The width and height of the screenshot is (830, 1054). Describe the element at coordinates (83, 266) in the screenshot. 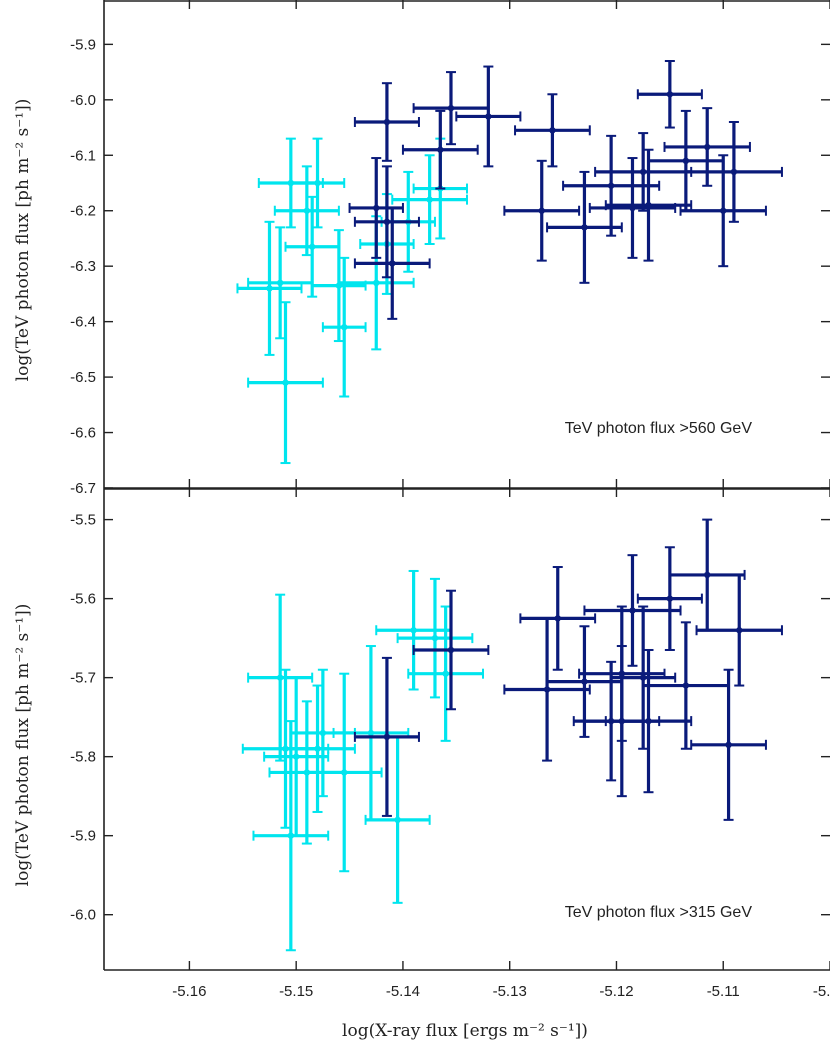

I see `y-tick-label: -6.3` at that location.